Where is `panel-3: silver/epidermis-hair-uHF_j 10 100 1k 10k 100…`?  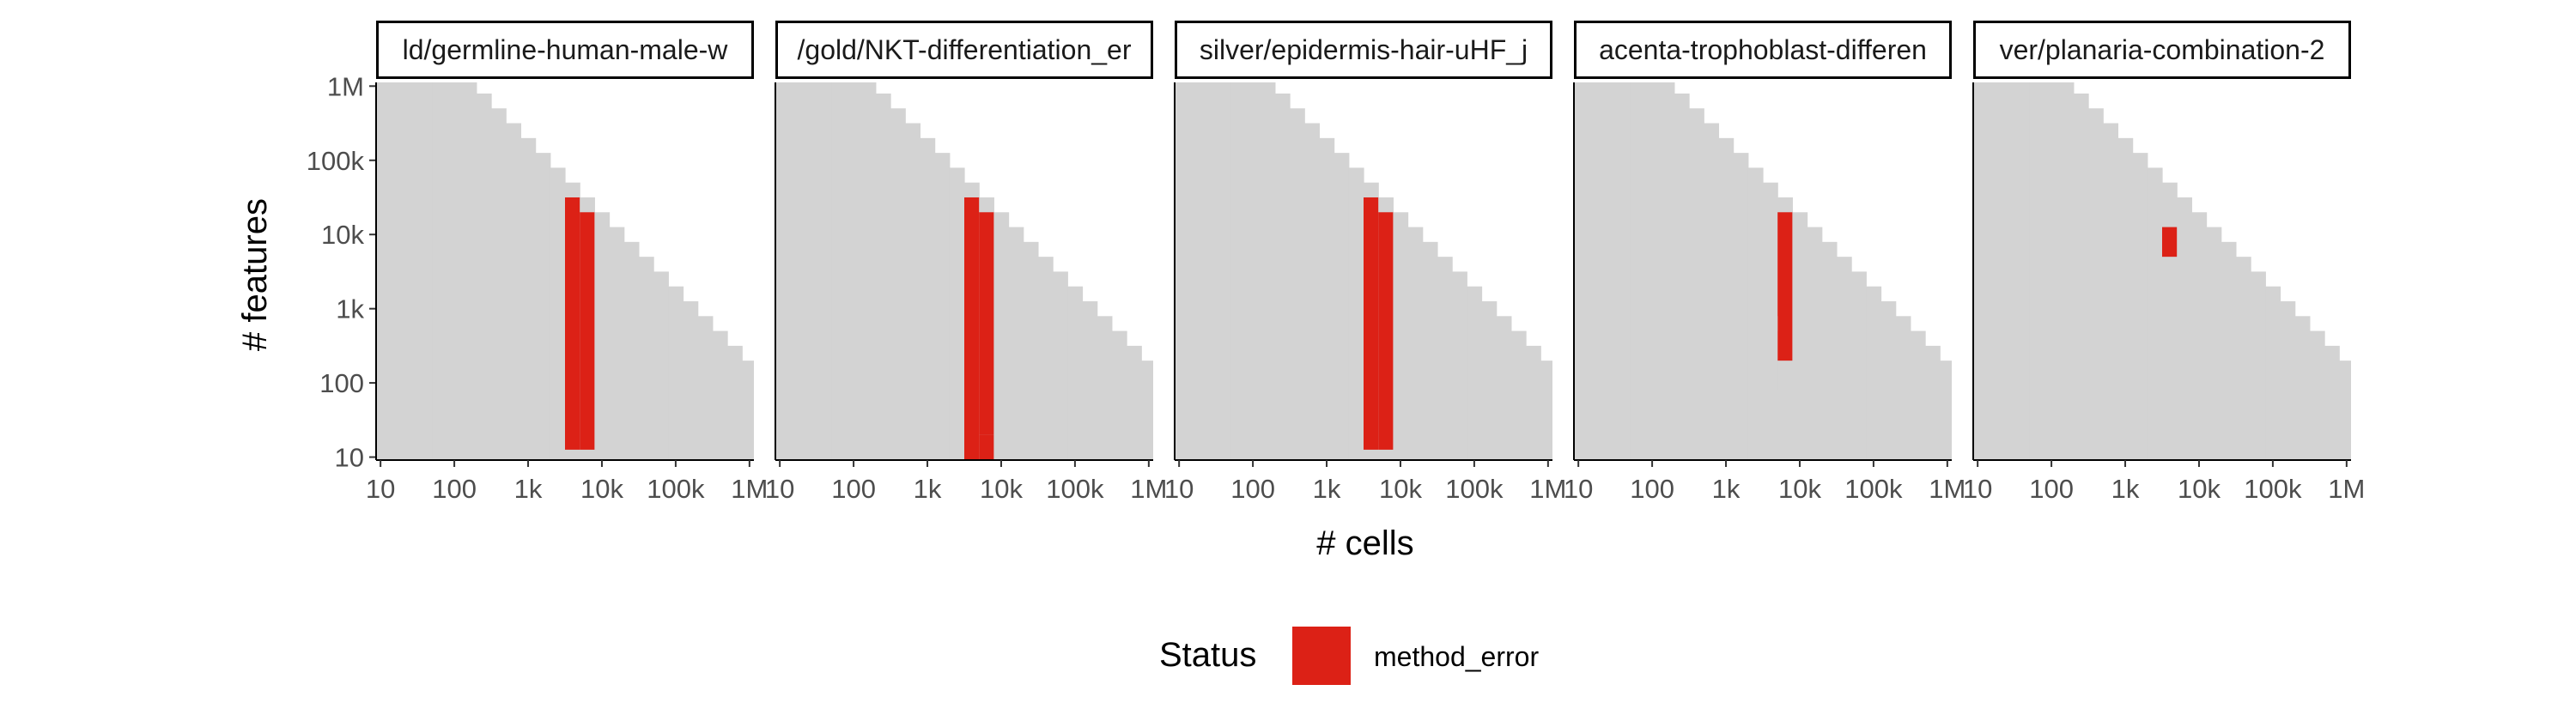
panel-3: silver/epidermis-hair-uHF_j 10 100 1k 10k 100… is located at coordinates (1365, 262).